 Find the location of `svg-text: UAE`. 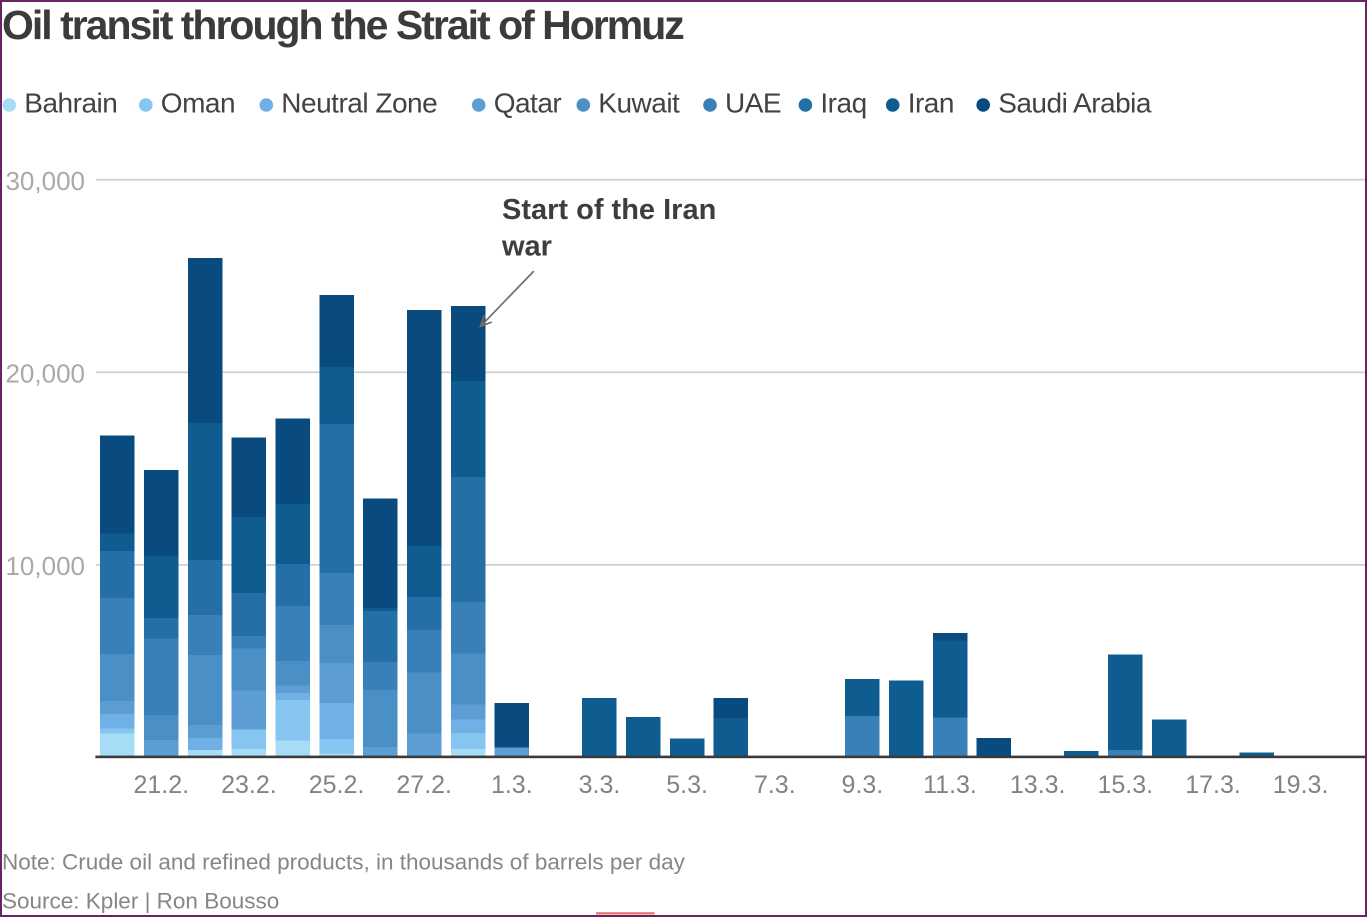

svg-text: UAE is located at coordinates (753, 103).